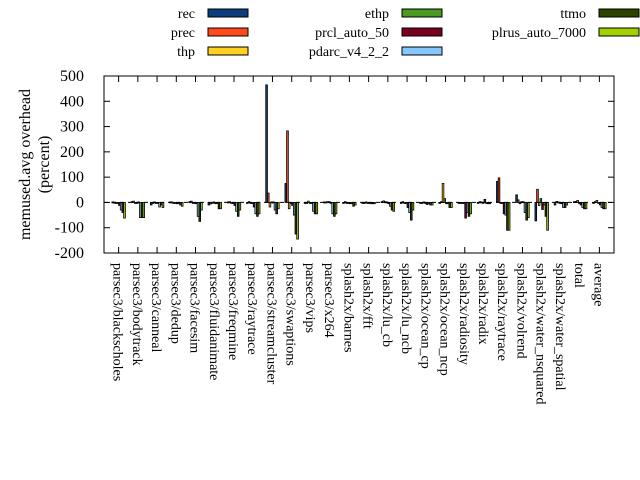 The image size is (640, 480). Describe the element at coordinates (520, 311) in the screenshot. I see `x-tick-label: splash2x/volrend` at that location.